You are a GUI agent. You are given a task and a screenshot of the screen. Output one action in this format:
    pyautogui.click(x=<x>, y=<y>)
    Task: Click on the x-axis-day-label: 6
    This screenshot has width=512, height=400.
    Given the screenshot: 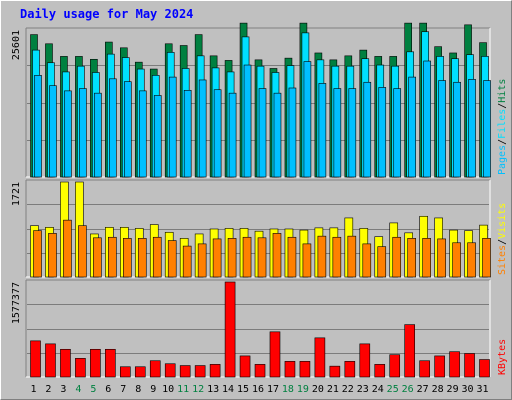 What is the action you would take?
    pyautogui.click(x=108, y=389)
    